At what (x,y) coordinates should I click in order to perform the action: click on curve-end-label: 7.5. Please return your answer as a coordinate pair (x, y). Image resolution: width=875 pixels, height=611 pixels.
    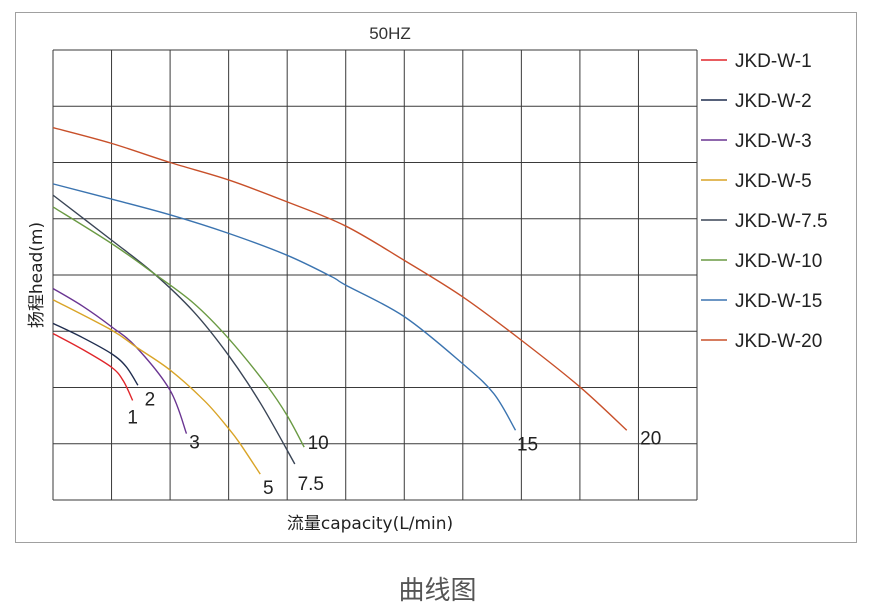
    Looking at the image, I should click on (311, 484).